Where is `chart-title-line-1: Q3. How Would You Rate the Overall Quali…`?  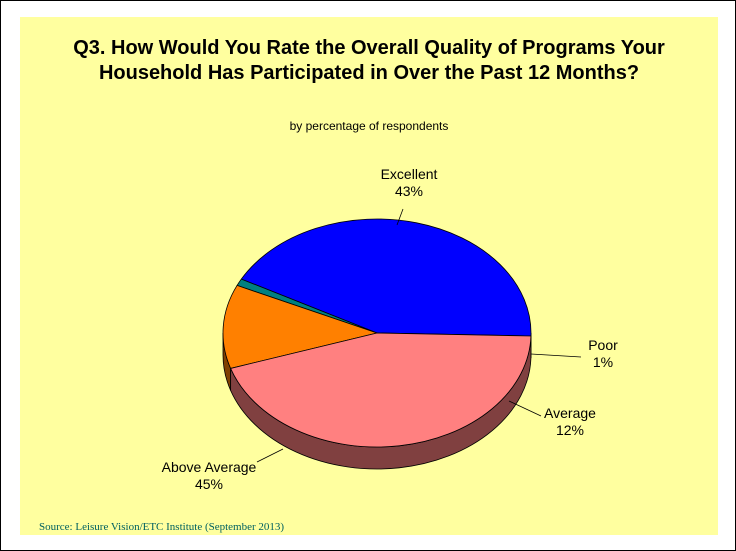 chart-title-line-1: Q3. How Would You Rate the Overall Quali… is located at coordinates (369, 48).